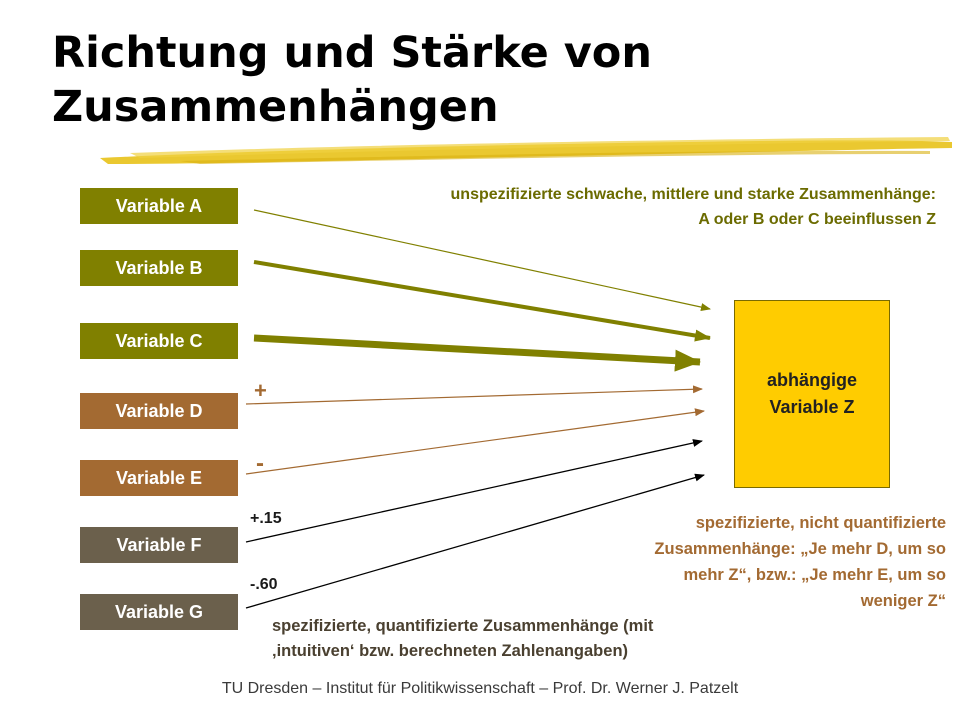 The width and height of the screenshot is (960, 720). What do you see at coordinates (474, 395) in the screenshot?
I see `arrow-d-to-z` at bounding box center [474, 395].